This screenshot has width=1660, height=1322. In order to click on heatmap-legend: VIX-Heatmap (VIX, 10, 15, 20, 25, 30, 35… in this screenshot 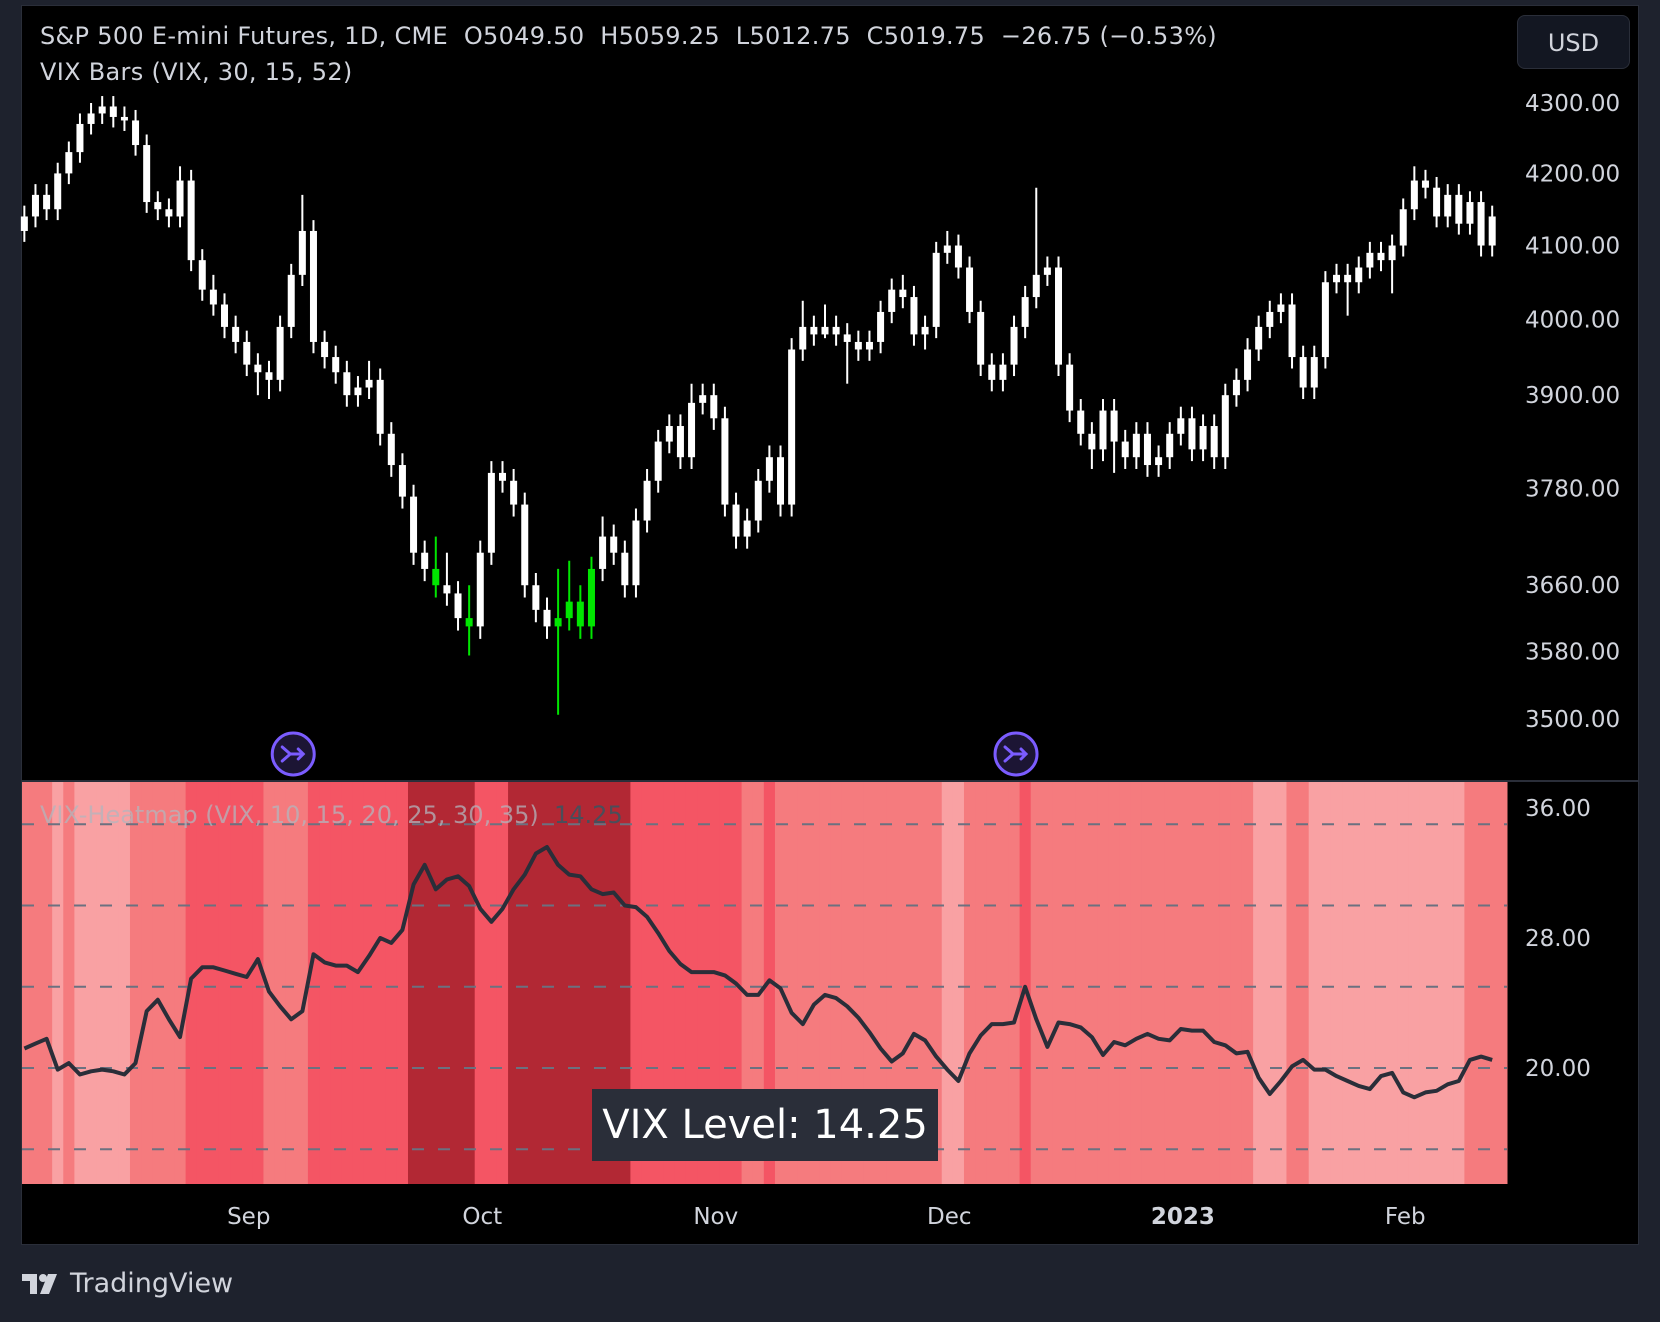, I will do `click(331, 815)`.